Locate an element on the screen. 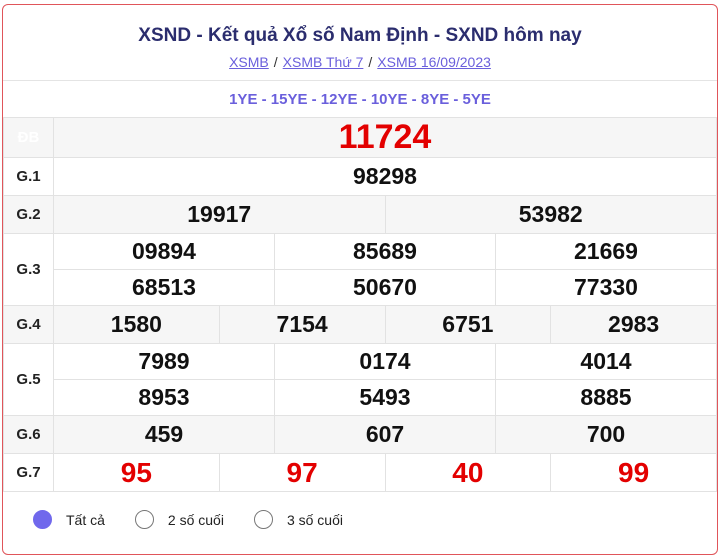 The height and width of the screenshot is (557, 720). prize-number: 53982 is located at coordinates (550, 214).